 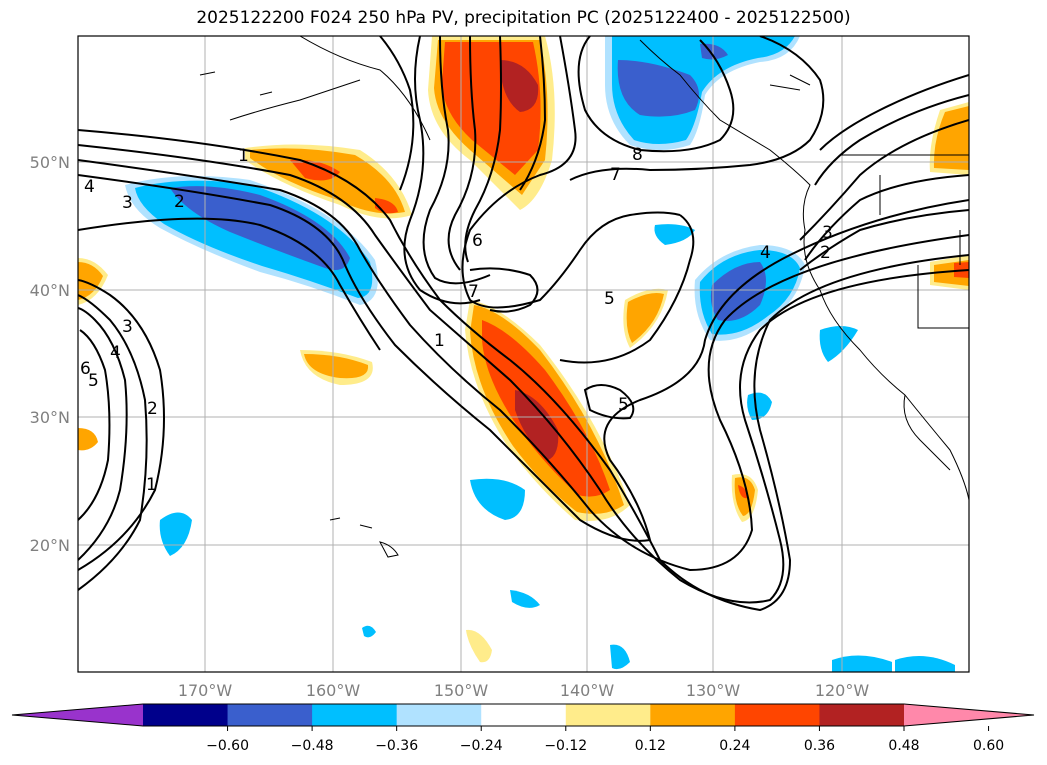 I want to click on lat-tick: 40°N, so click(x=50, y=290).